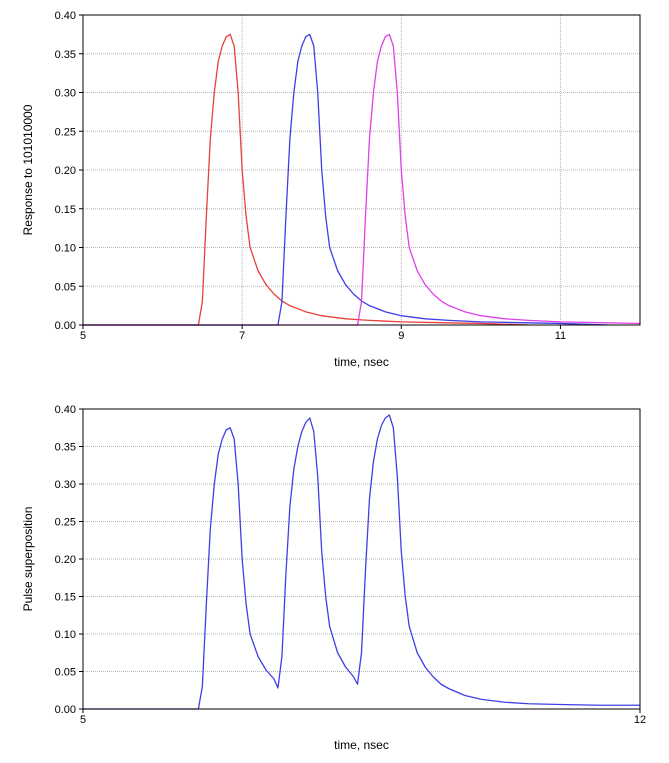  I want to click on chart0-x-tick-label: 9, so click(401, 336).